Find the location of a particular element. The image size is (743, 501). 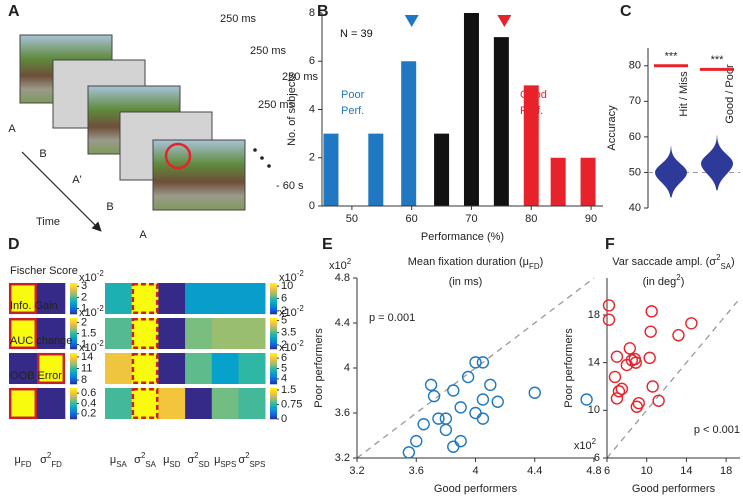

time-label: Time is located at coordinates (48, 222).